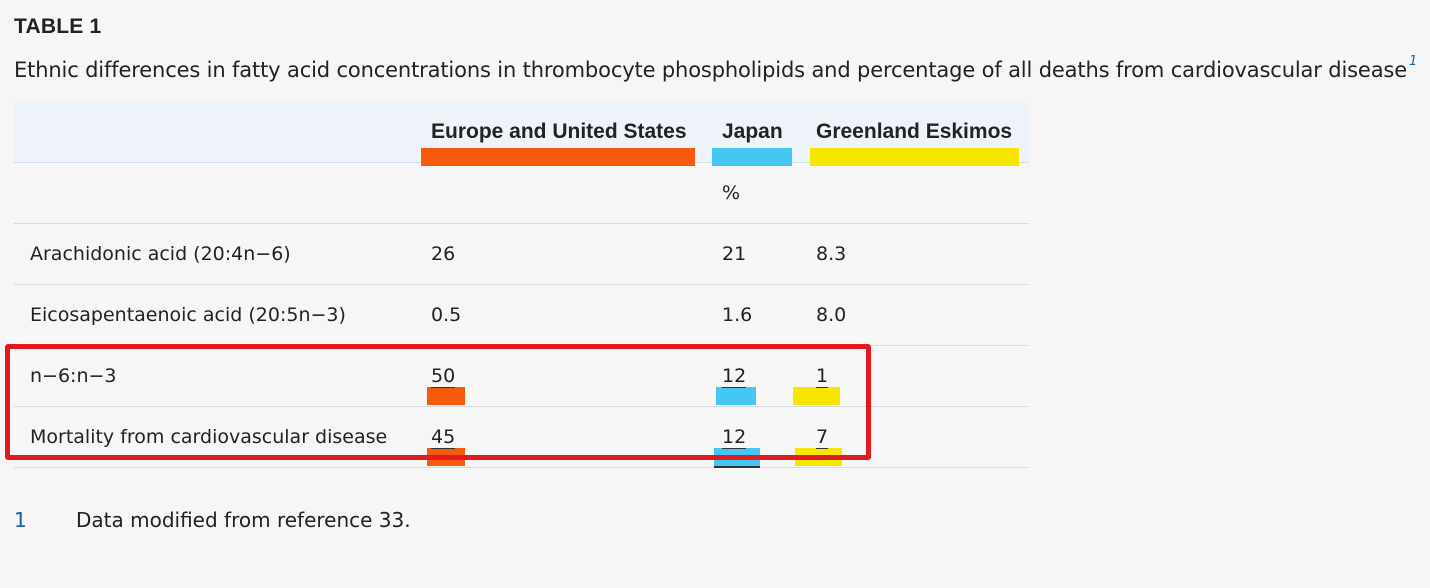  I want to click on cell-greenland: 8.3, so click(917, 254).